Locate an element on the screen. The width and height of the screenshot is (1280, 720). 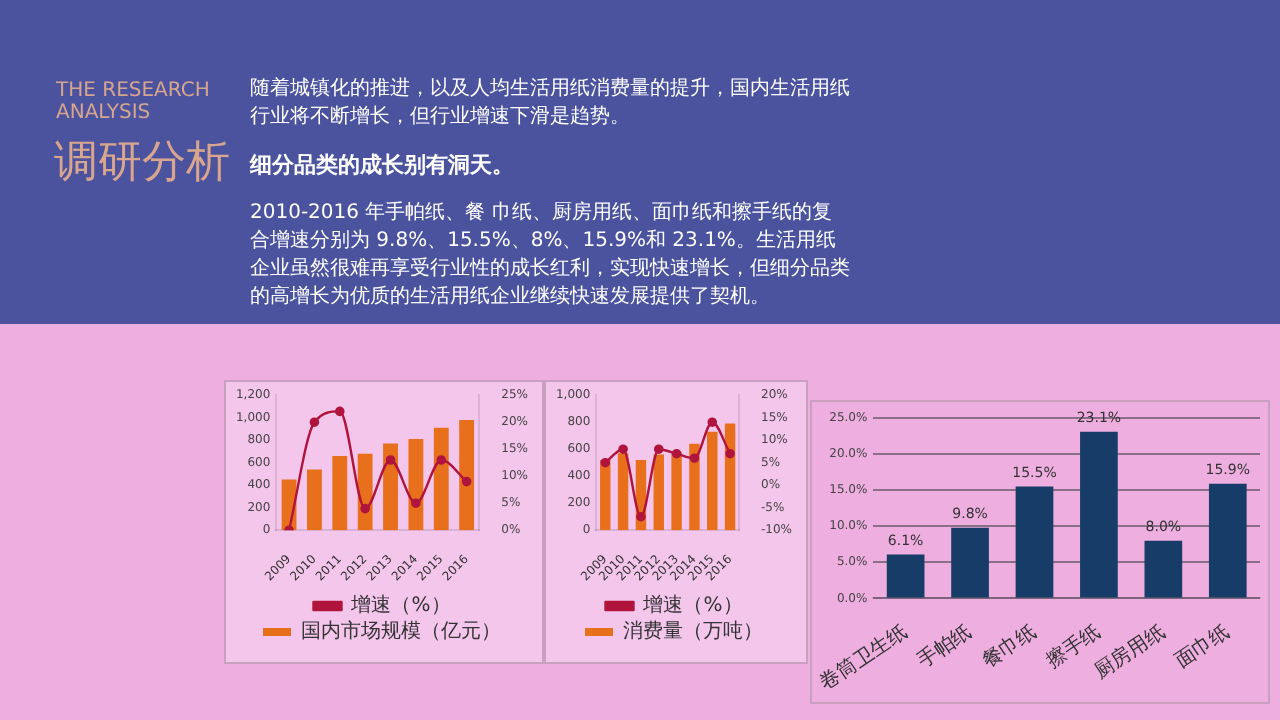
x-tick-label: 手帕纸 is located at coordinates (945, 646).